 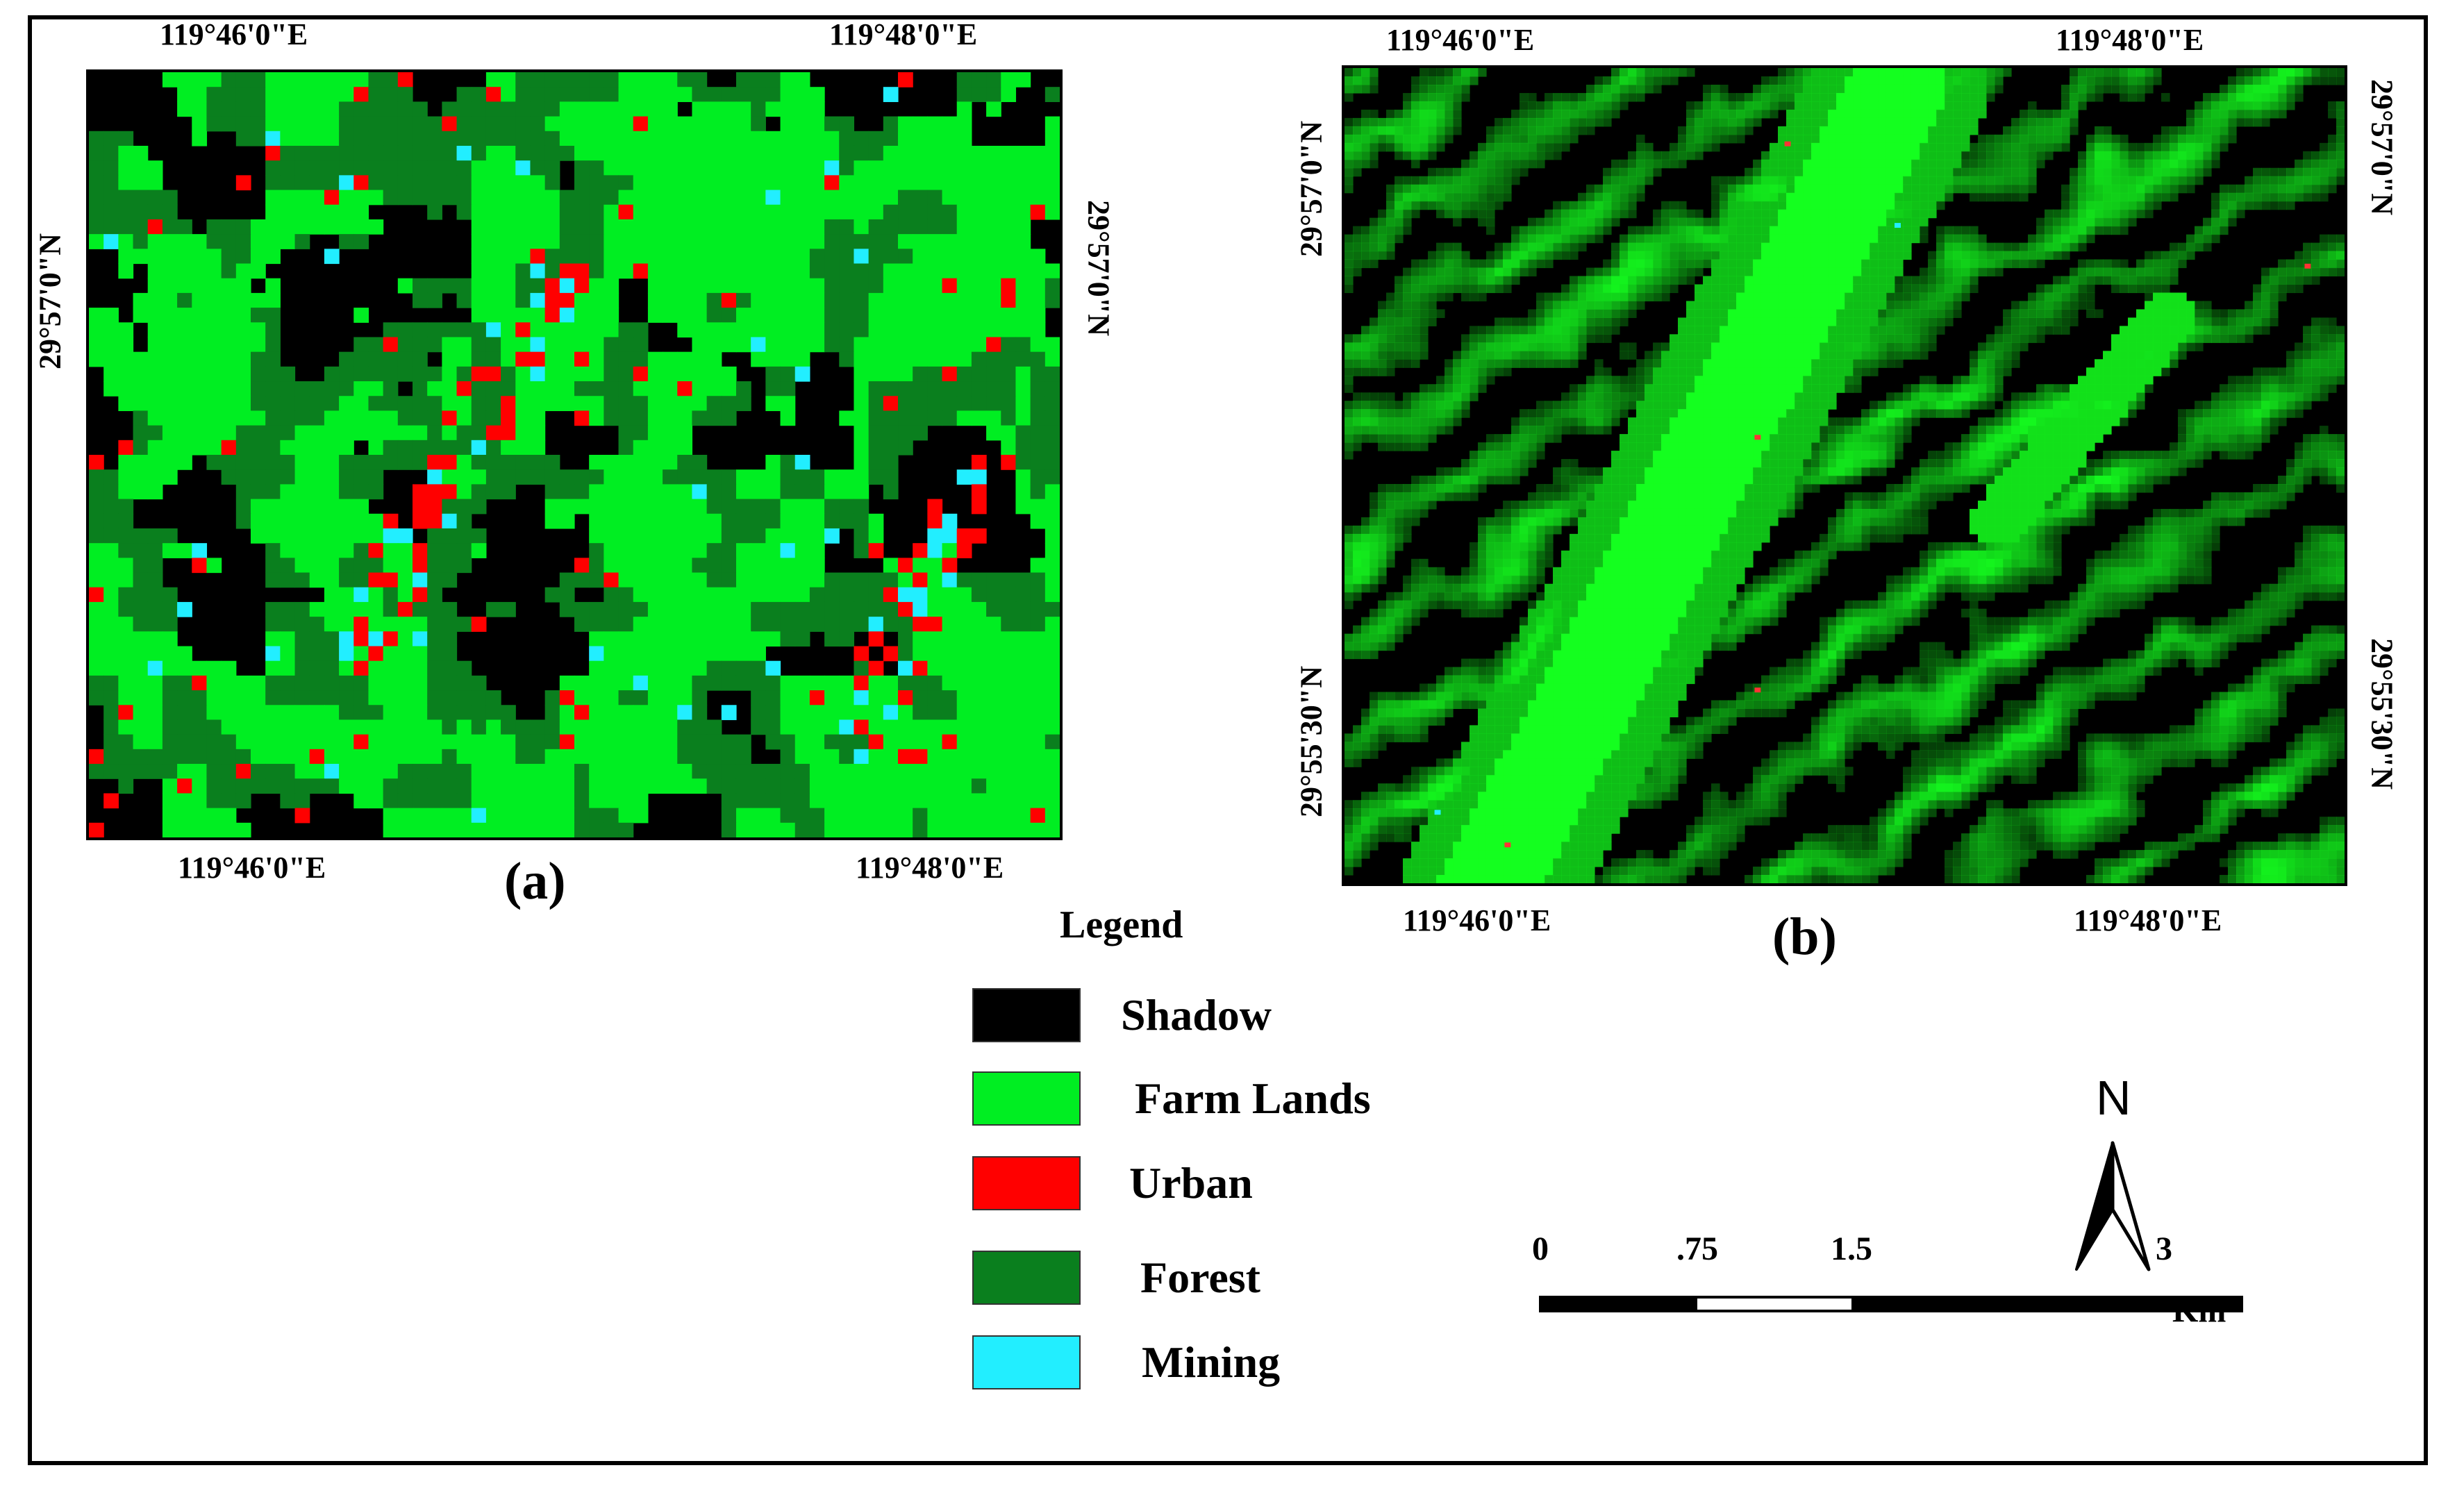 I want to click on legend-item-forest: Forest, so click(x=1116, y=1278).